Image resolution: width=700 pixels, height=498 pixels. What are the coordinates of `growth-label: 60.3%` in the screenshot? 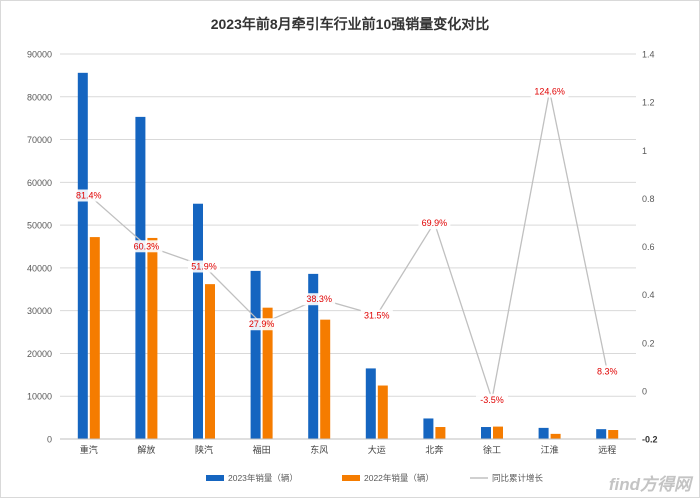 It's located at (147, 246).